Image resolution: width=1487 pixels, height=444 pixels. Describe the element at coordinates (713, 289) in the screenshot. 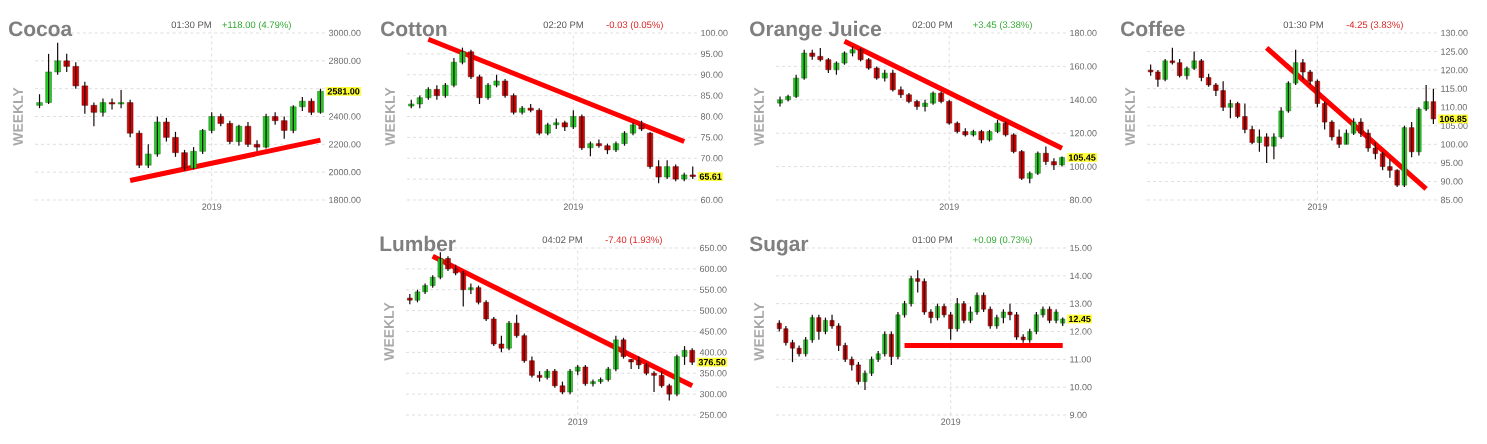

I see `y-tick-label: 550.00` at that location.